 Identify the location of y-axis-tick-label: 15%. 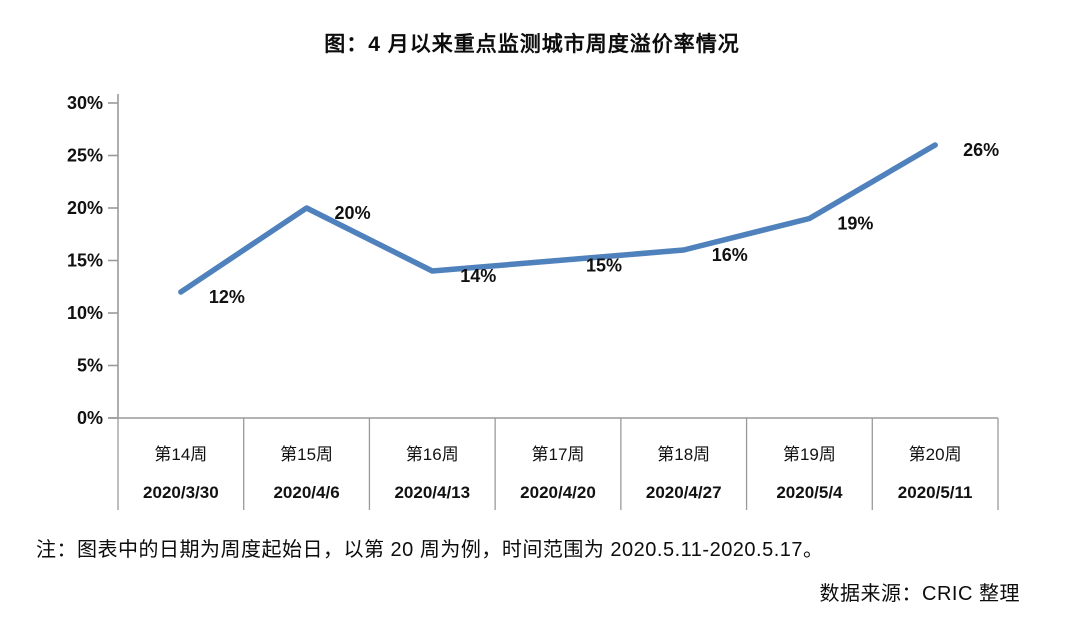
(85, 261).